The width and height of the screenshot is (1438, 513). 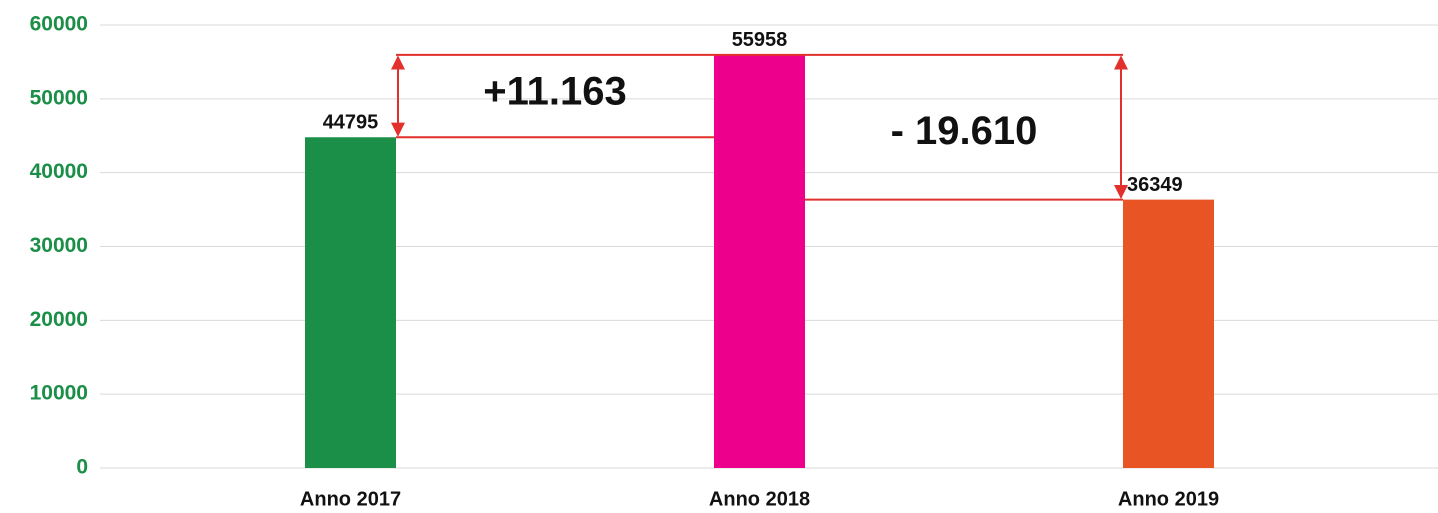 What do you see at coordinates (555, 92) in the screenshot?
I see `annotation: +11.163` at bounding box center [555, 92].